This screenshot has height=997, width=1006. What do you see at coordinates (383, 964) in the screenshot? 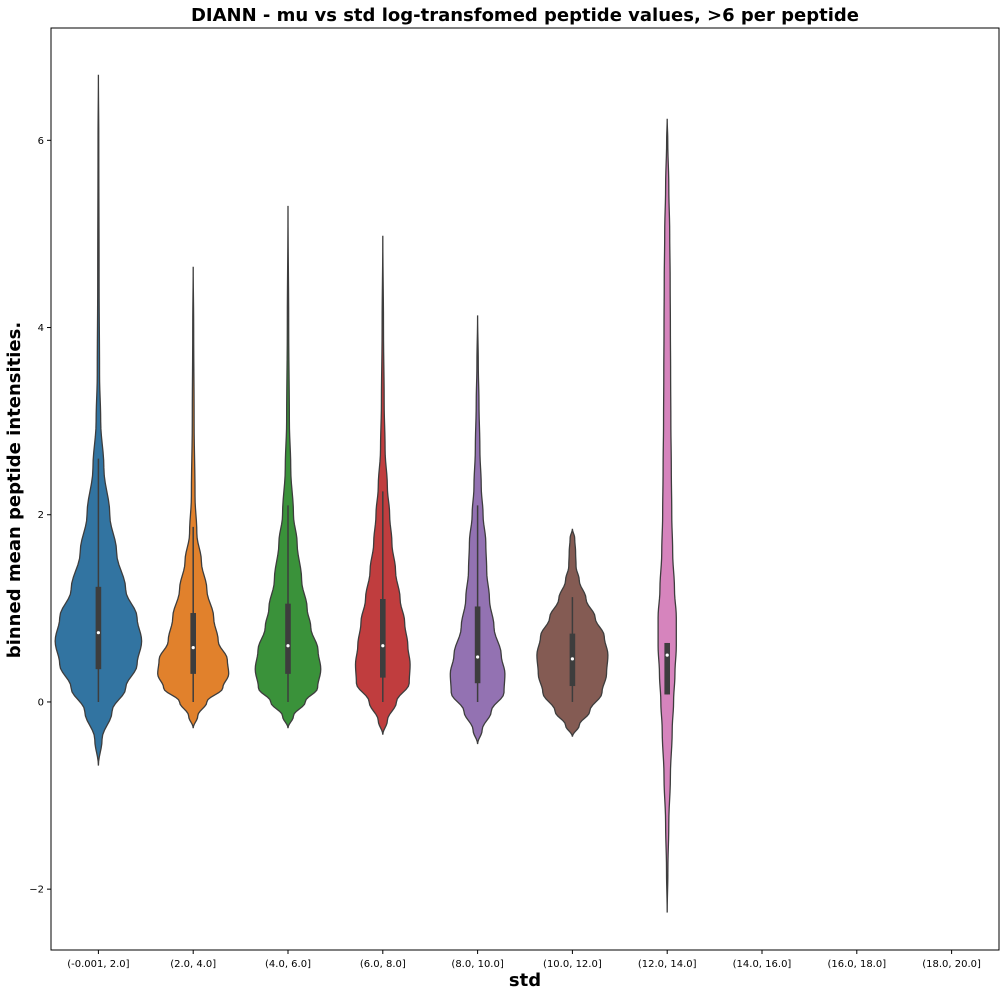
I see `x-tick-label: (6.0, 8.0]` at bounding box center [383, 964].